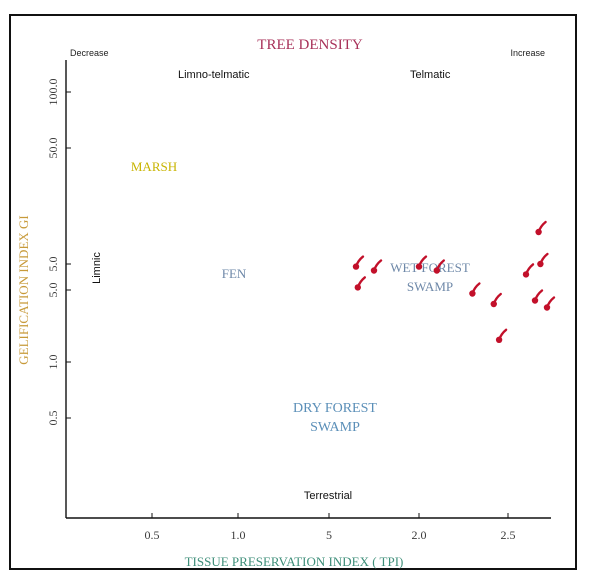 The height and width of the screenshot is (576, 589). I want to click on x-axis-title: TISSUE PRESERVATION INDEX ( TPI), so click(294, 561).